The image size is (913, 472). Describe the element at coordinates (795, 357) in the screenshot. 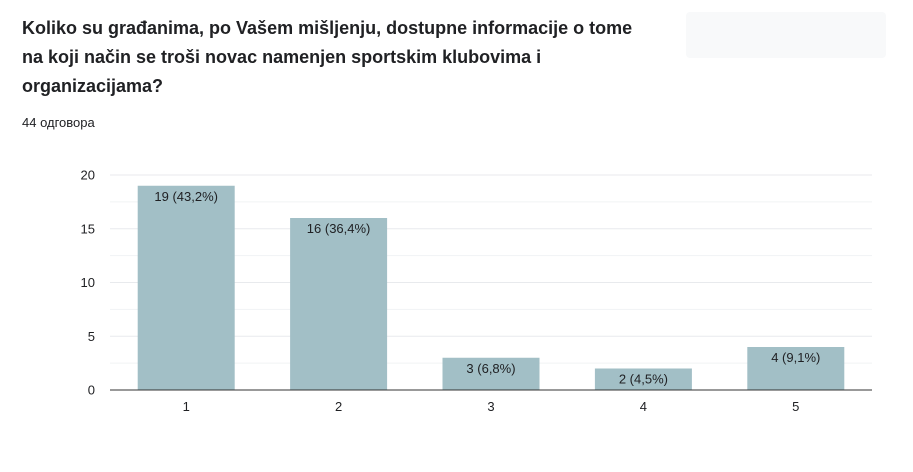

I see `bar-data-label: 4 (9,1%)` at that location.